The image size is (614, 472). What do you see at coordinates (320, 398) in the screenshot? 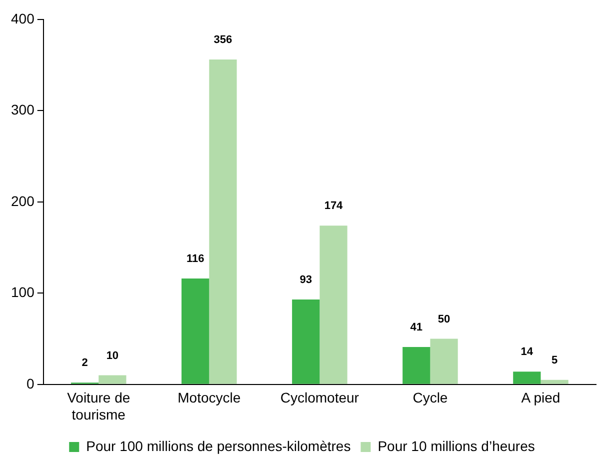
I see `x-tick-label: Cyclomoteur` at bounding box center [320, 398].